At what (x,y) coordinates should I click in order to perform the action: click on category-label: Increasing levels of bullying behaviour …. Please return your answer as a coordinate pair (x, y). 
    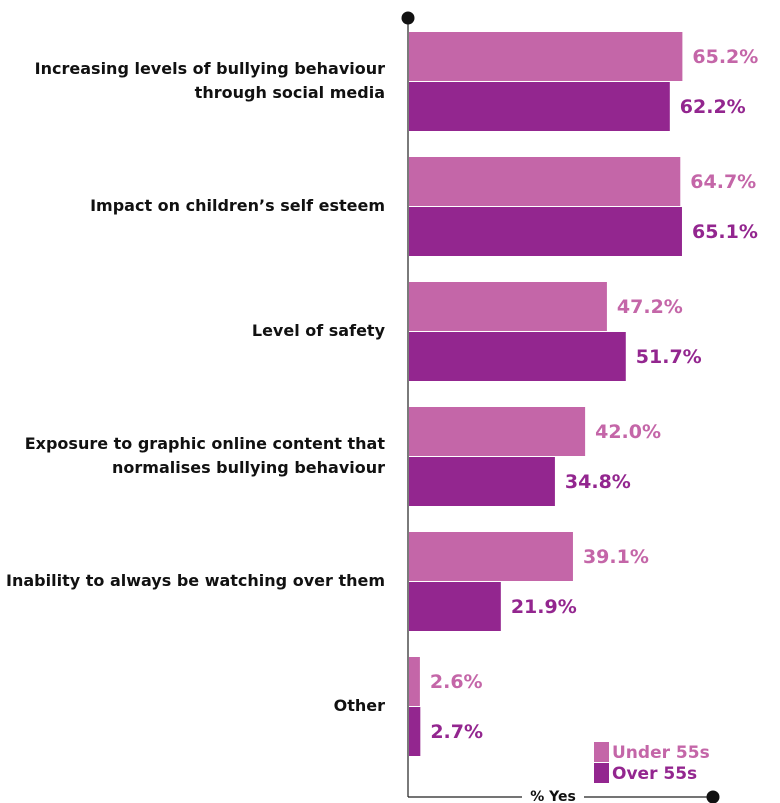
    Looking at the image, I should click on (209, 80).